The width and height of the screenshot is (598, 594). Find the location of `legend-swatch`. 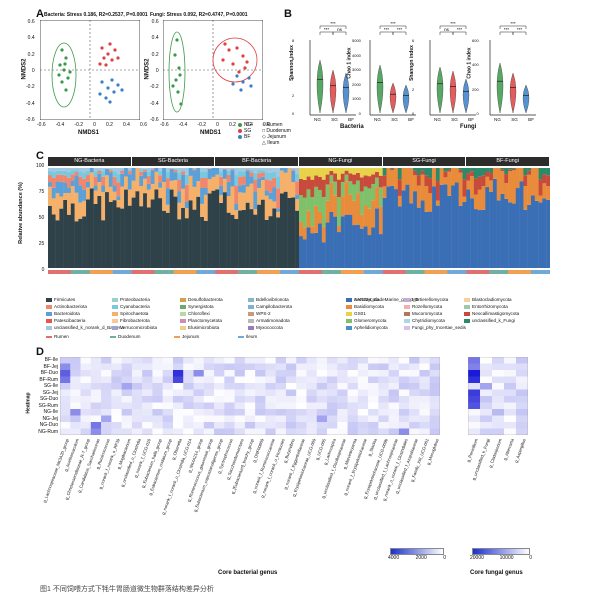

legend-swatch is located at coordinates (115, 313).